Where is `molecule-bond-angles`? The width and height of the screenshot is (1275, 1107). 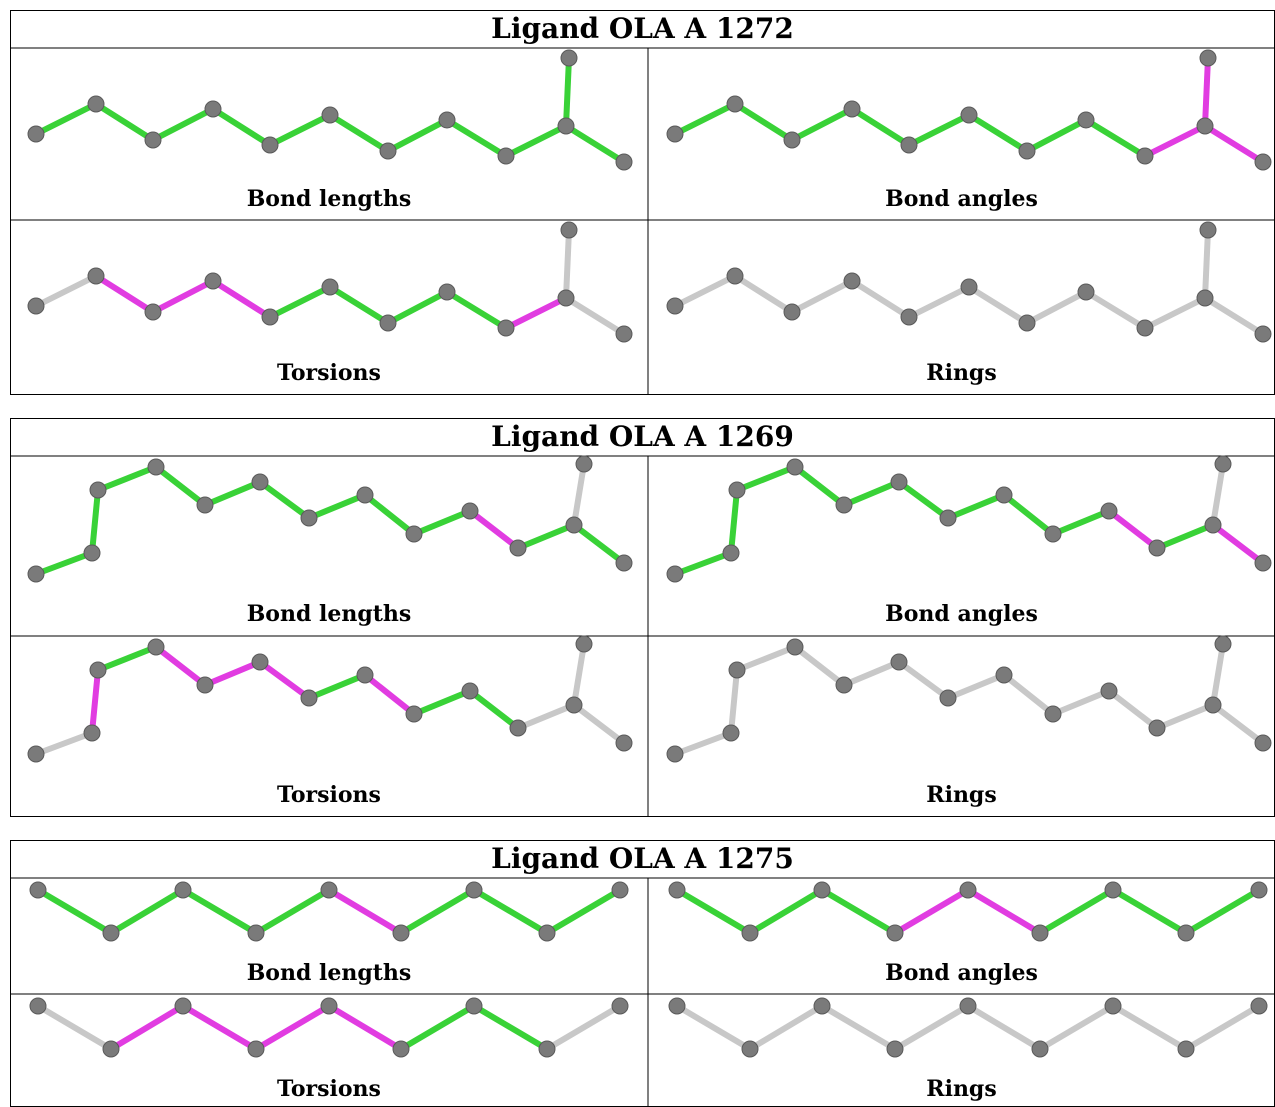
molecule-bond-angles is located at coordinates (969, 110).